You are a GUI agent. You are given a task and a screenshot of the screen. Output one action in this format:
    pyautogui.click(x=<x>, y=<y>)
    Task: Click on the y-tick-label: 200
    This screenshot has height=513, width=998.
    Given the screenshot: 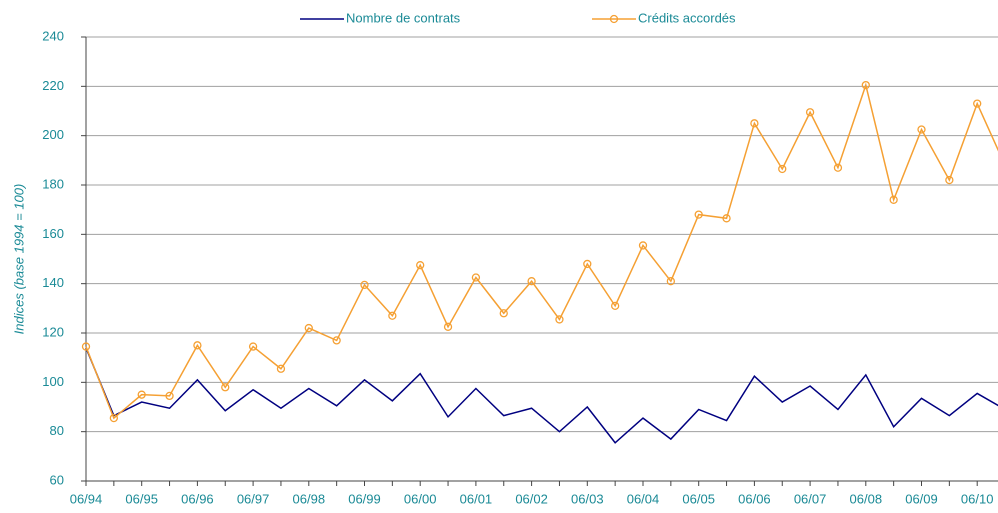 What is the action you would take?
    pyautogui.click(x=53, y=134)
    